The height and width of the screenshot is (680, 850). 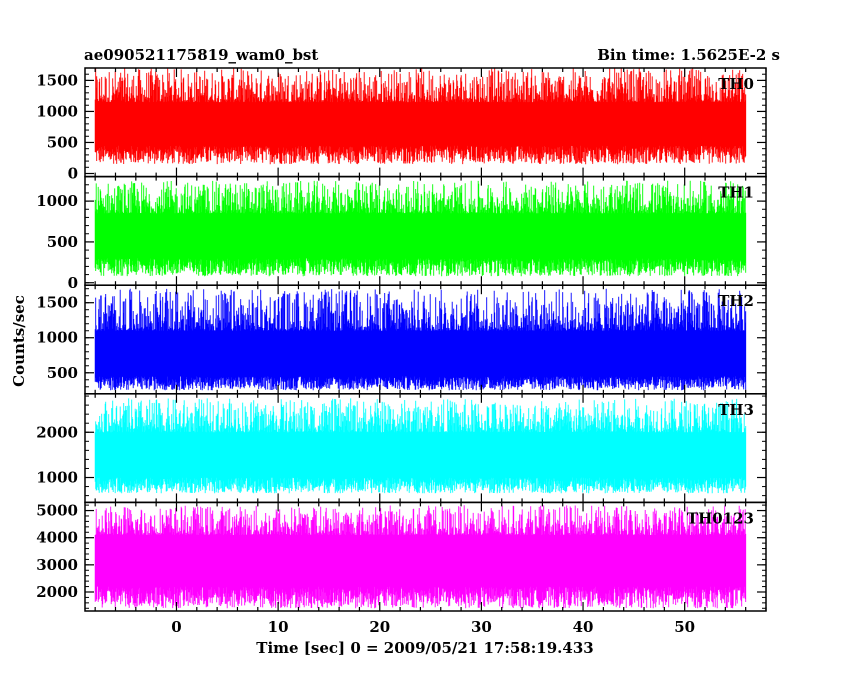 What do you see at coordinates (278, 627) in the screenshot?
I see `x-tick-label: 10` at bounding box center [278, 627].